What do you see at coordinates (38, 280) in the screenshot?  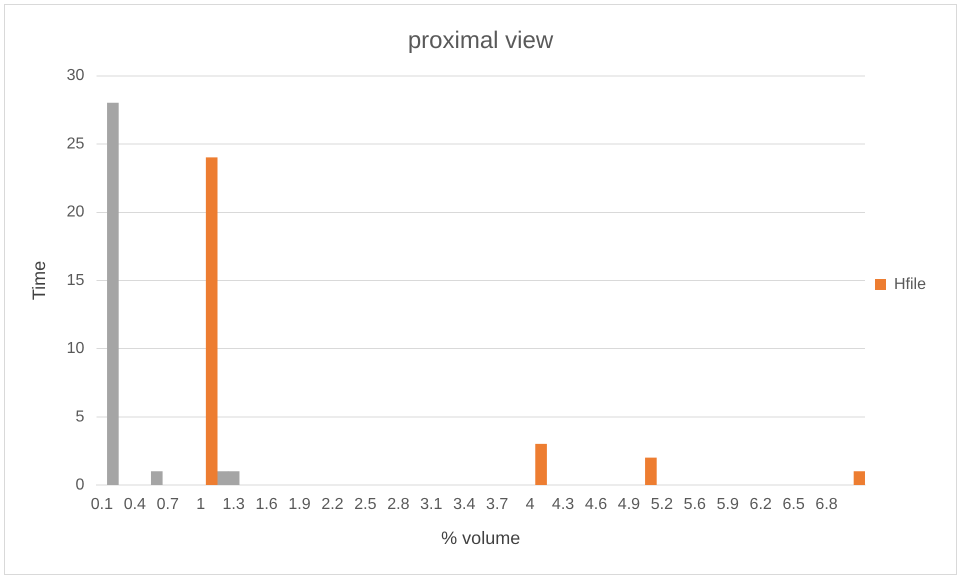 I see `y-axis-title: Time` at bounding box center [38, 280].